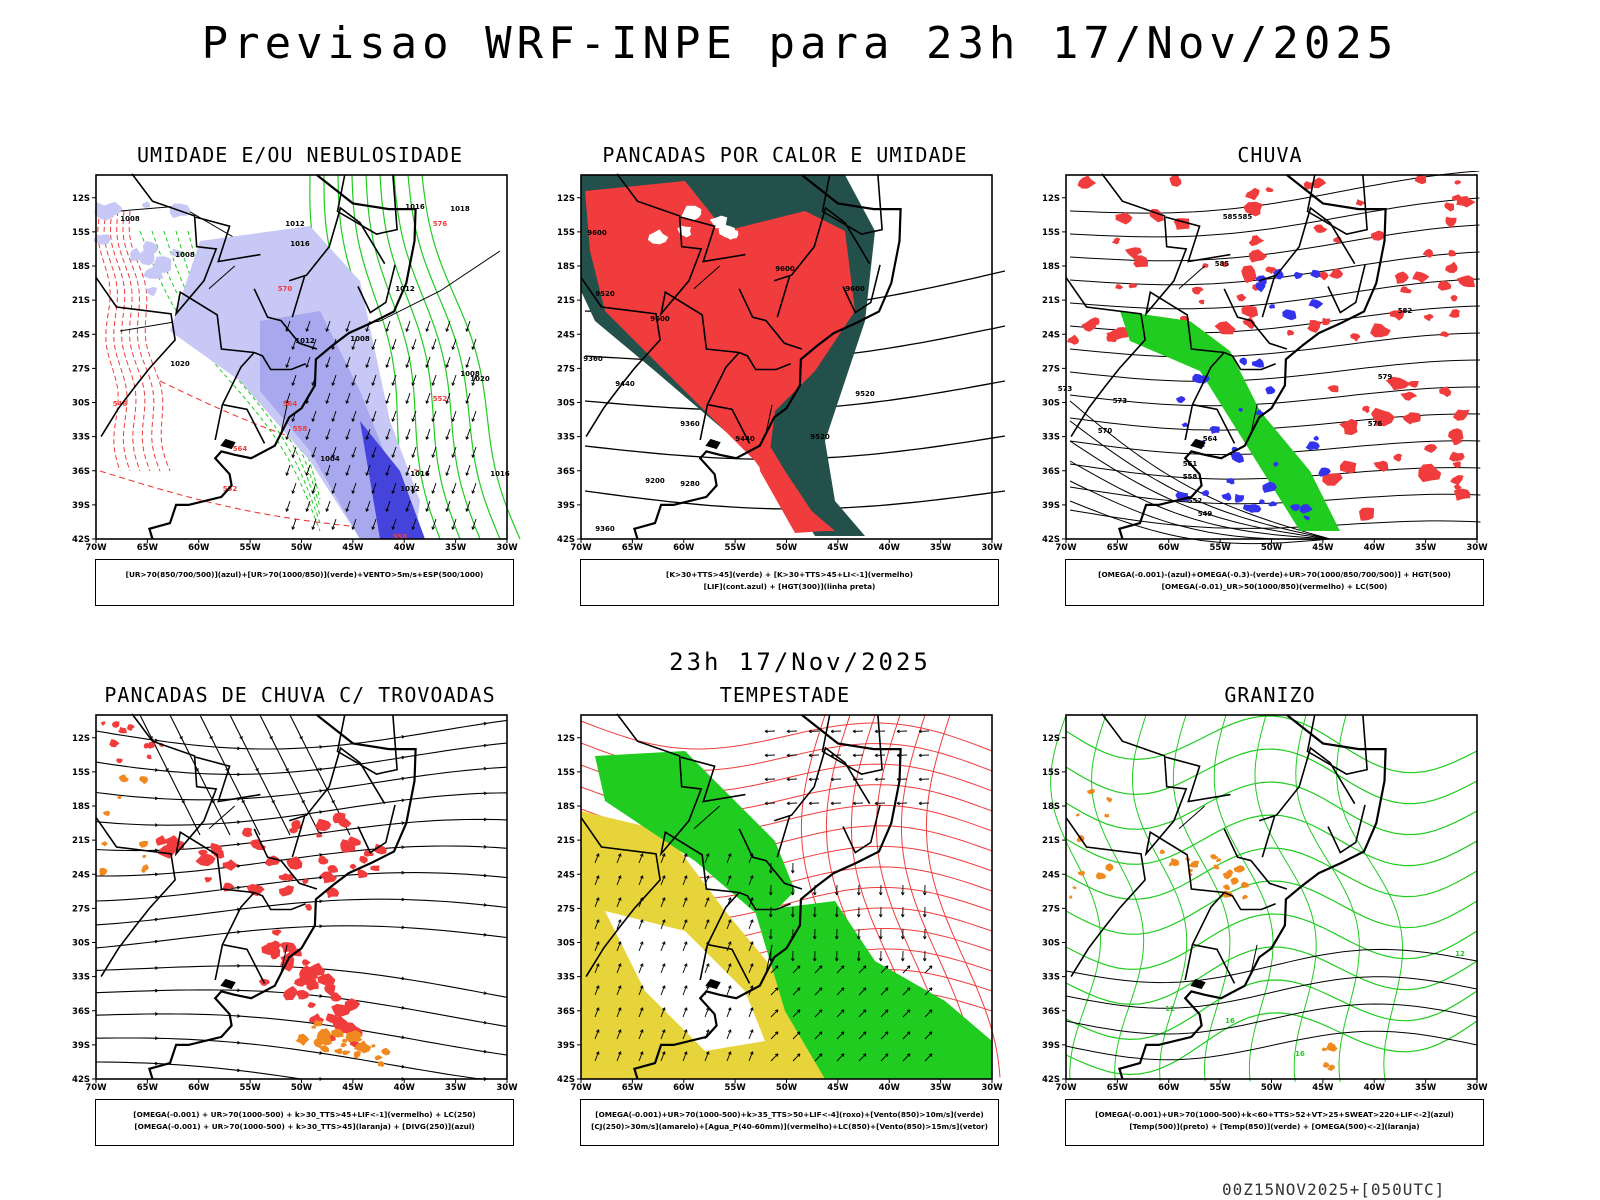  I want to click on contour-label: 9440, so click(745, 439).